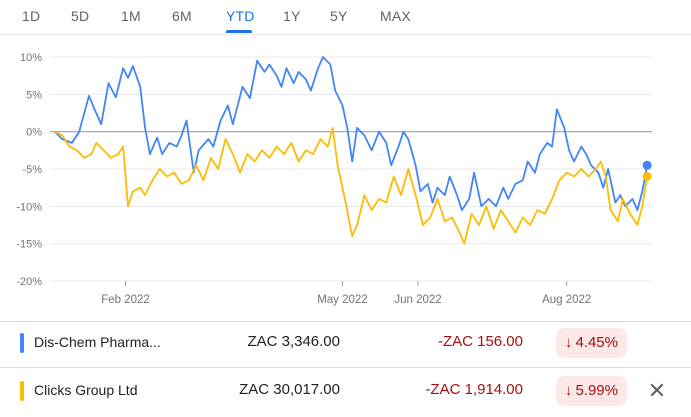  What do you see at coordinates (566, 300) in the screenshot?
I see `x-tick-label: Aug 2022` at bounding box center [566, 300].